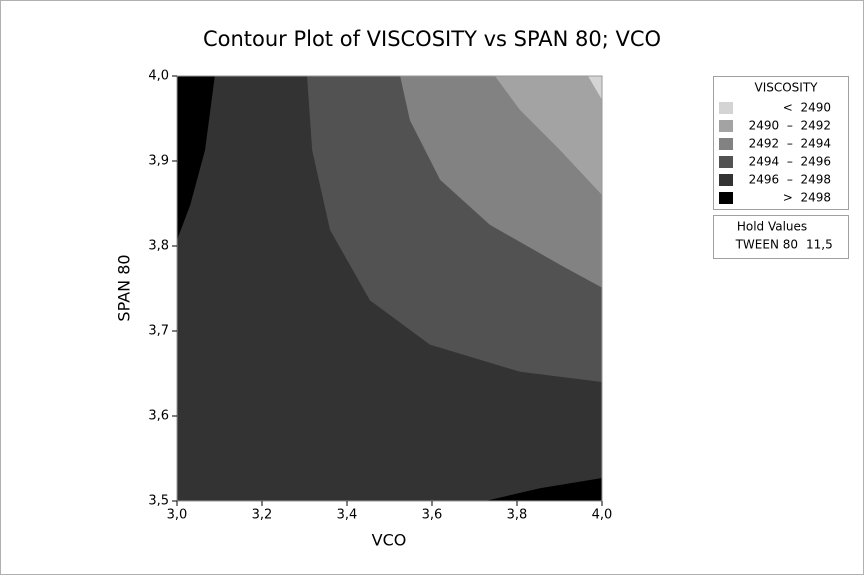  I want to click on hold-name: TWEEN 80, so click(766, 245).